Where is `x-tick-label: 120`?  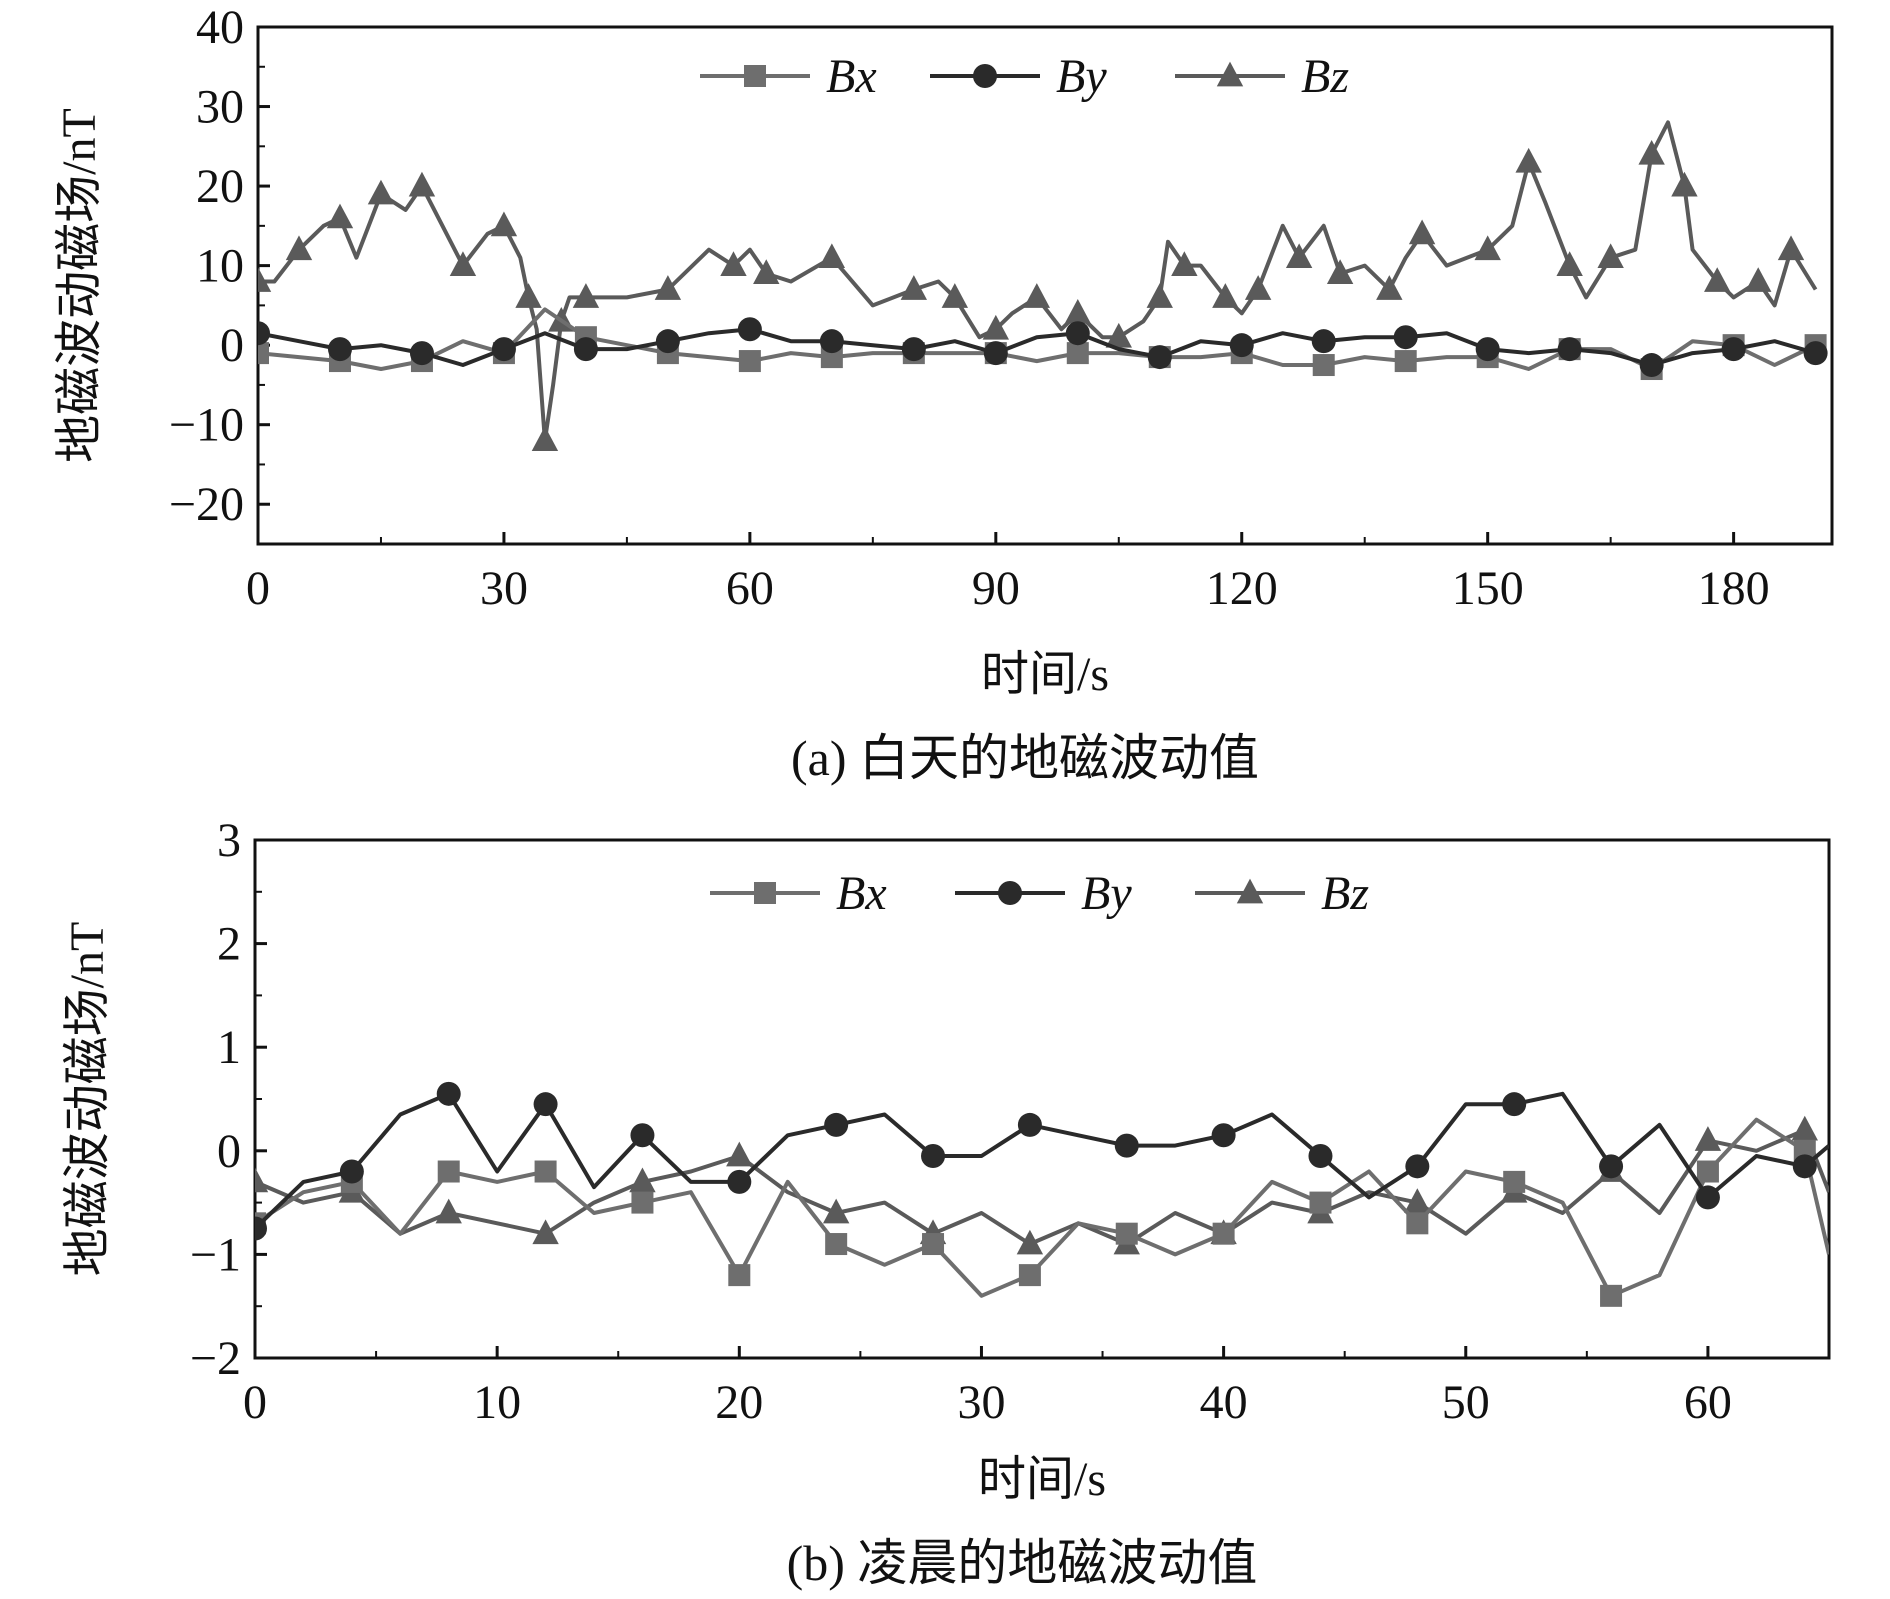 x-tick-label: 120 is located at coordinates (1242, 588).